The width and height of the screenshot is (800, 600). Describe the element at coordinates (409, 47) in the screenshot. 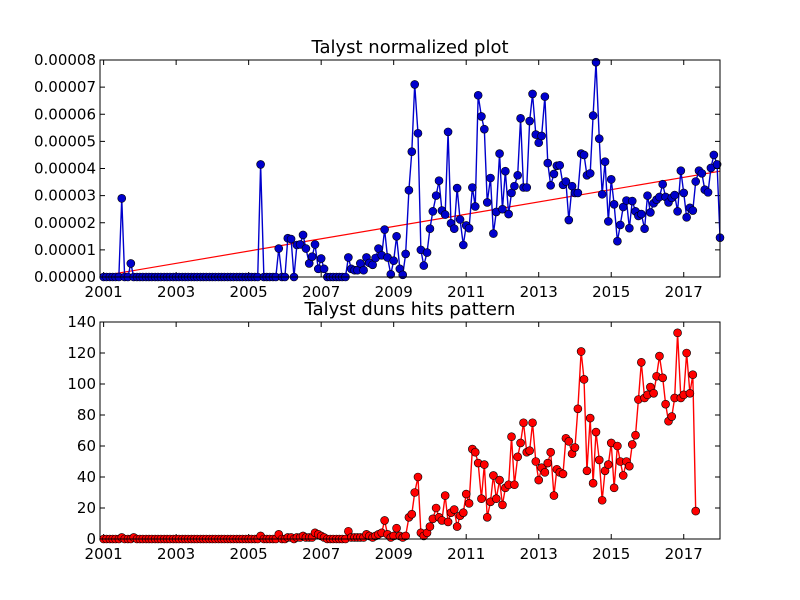

I see `normalized-plot-title: Talyst normalized plot` at that location.